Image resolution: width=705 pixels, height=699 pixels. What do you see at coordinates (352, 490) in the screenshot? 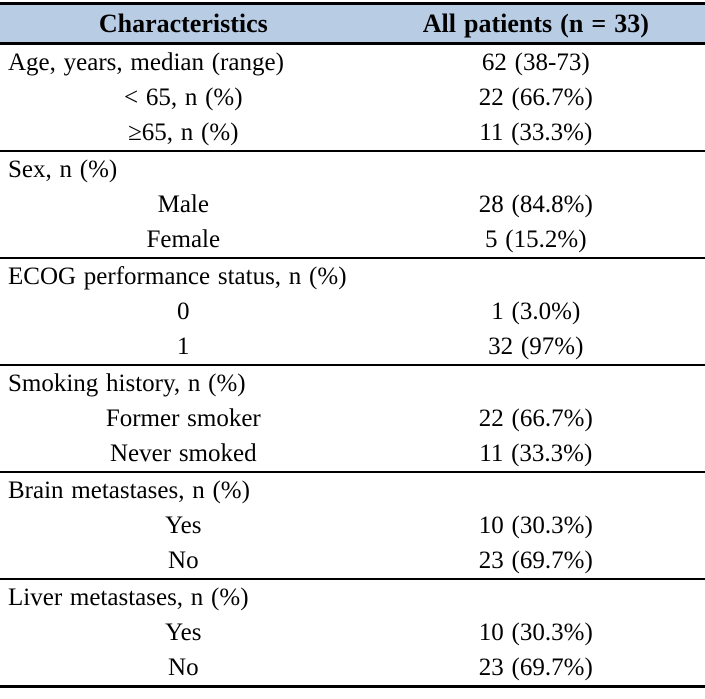
I see `table-row: Brain metastases, n (%)` at bounding box center [352, 490].